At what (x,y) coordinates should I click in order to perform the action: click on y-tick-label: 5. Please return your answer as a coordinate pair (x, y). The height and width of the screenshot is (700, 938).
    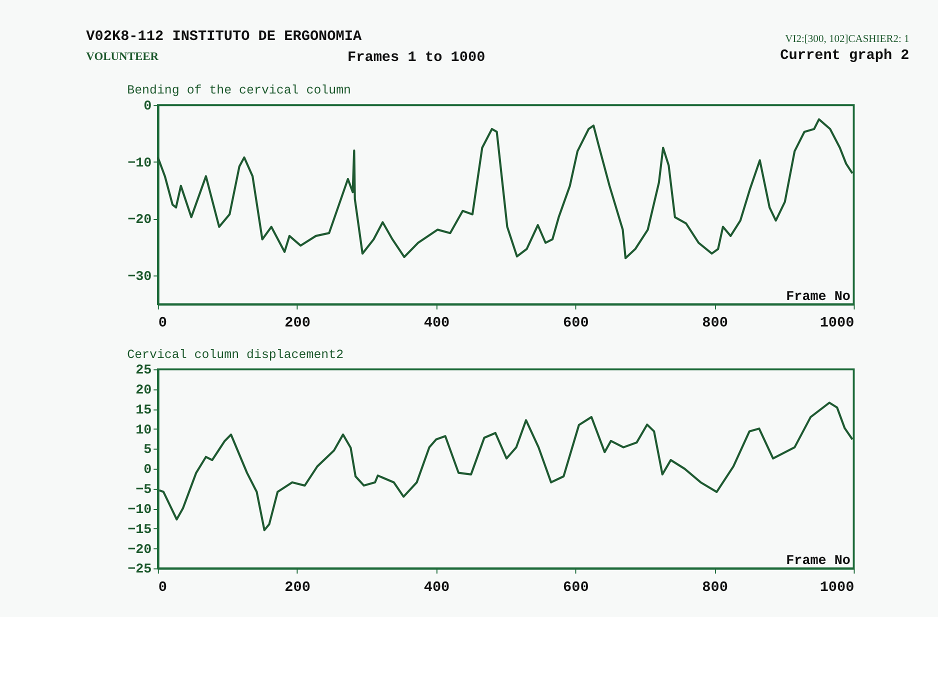
    Looking at the image, I should click on (148, 450).